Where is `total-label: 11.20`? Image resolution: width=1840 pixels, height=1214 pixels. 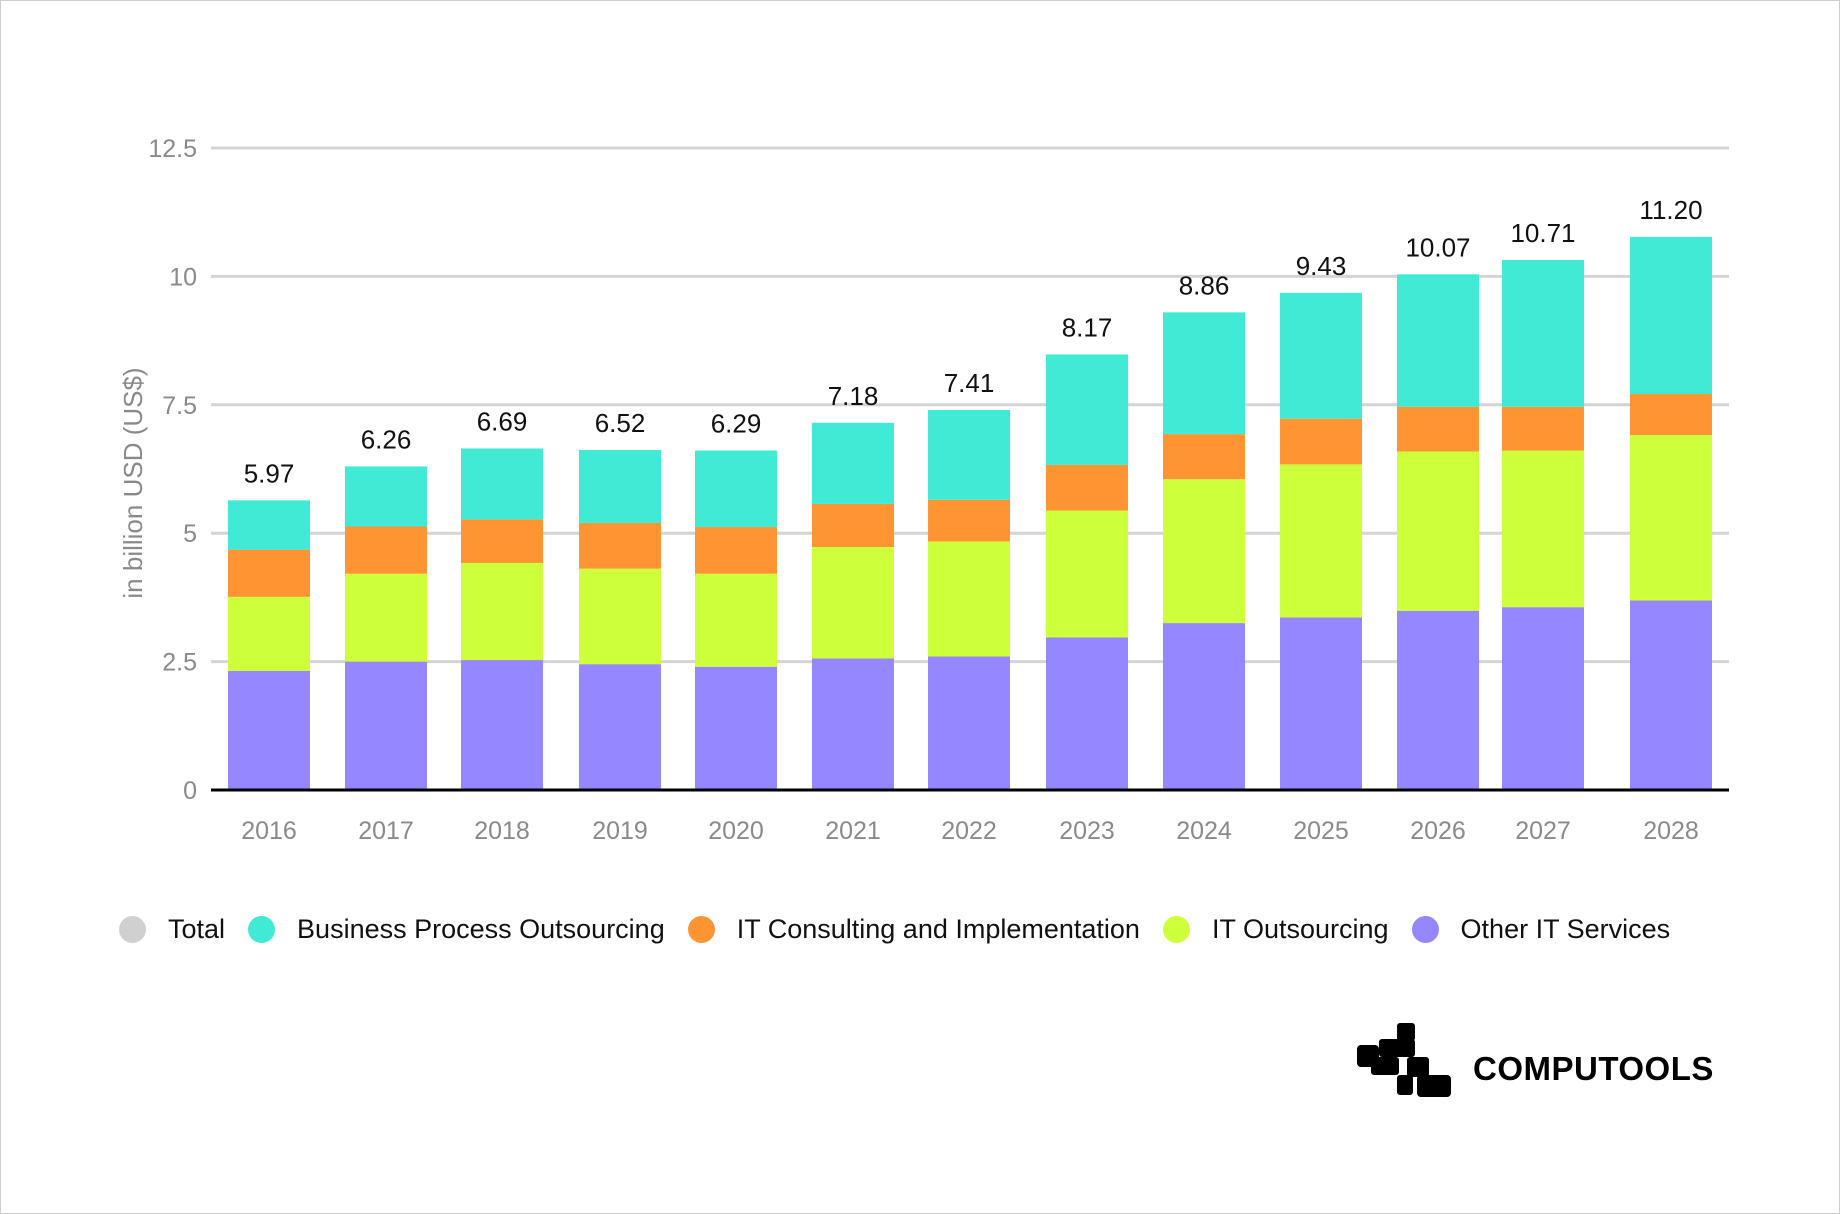 total-label: 11.20 is located at coordinates (1670, 210).